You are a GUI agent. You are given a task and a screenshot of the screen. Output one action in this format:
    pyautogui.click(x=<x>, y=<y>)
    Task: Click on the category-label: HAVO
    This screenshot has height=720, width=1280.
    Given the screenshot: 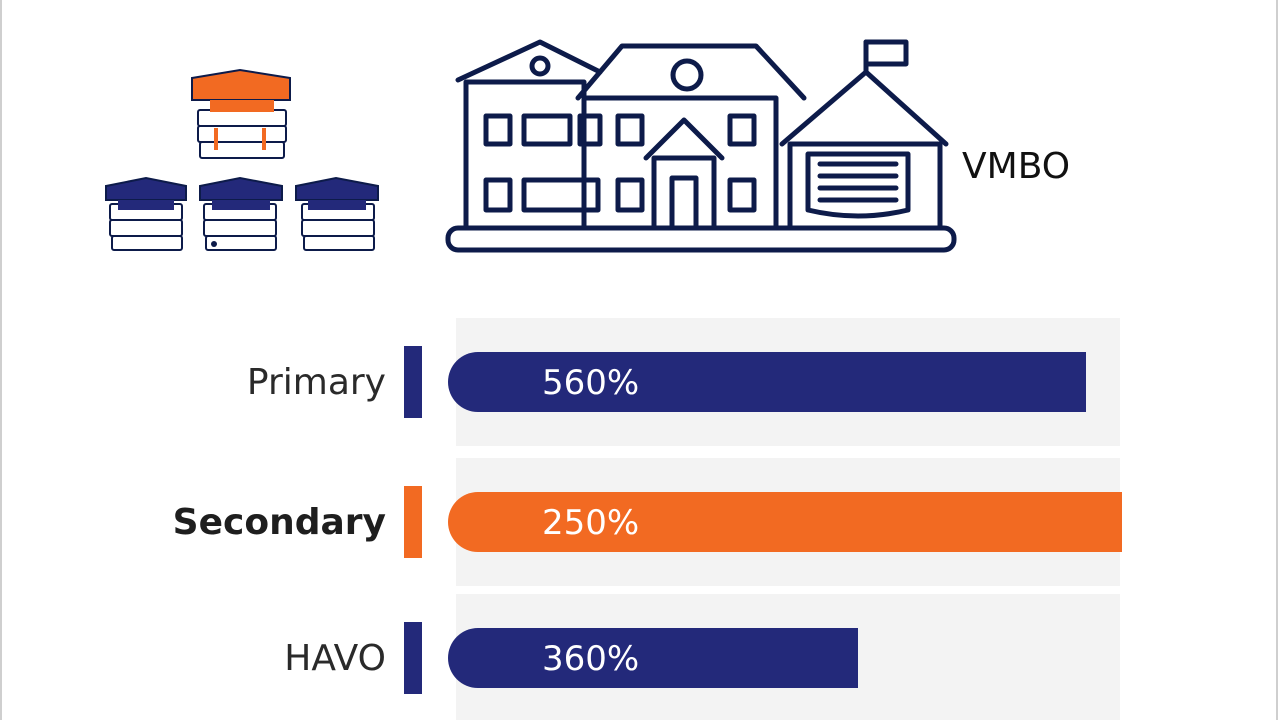 What is the action you would take?
    pyautogui.click(x=335, y=658)
    